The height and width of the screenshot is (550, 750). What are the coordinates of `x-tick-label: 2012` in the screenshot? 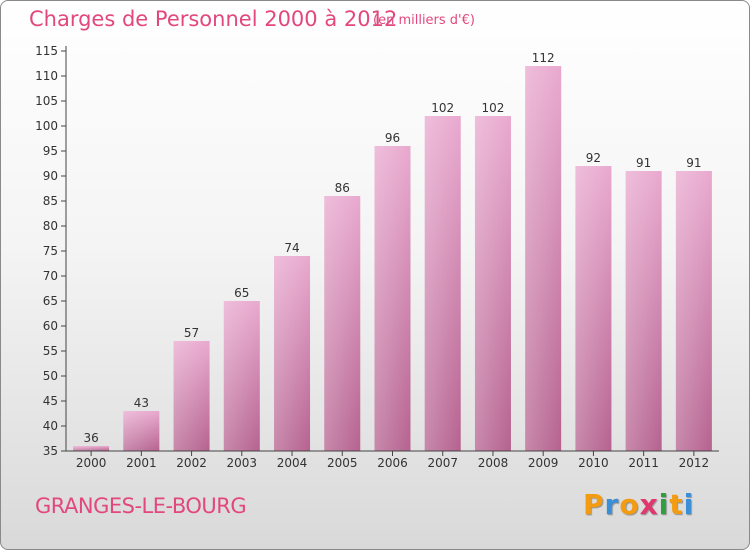 It's located at (694, 463).